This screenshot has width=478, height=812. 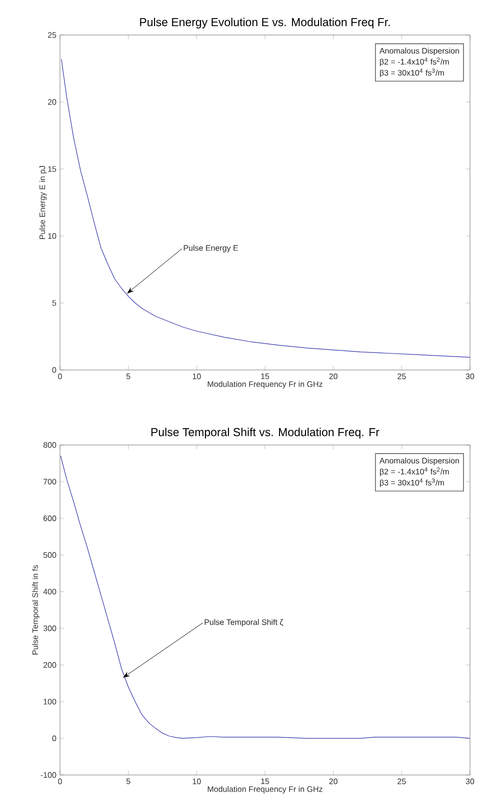 What do you see at coordinates (54, 303) in the screenshot?
I see `y-tick-label: 5` at bounding box center [54, 303].